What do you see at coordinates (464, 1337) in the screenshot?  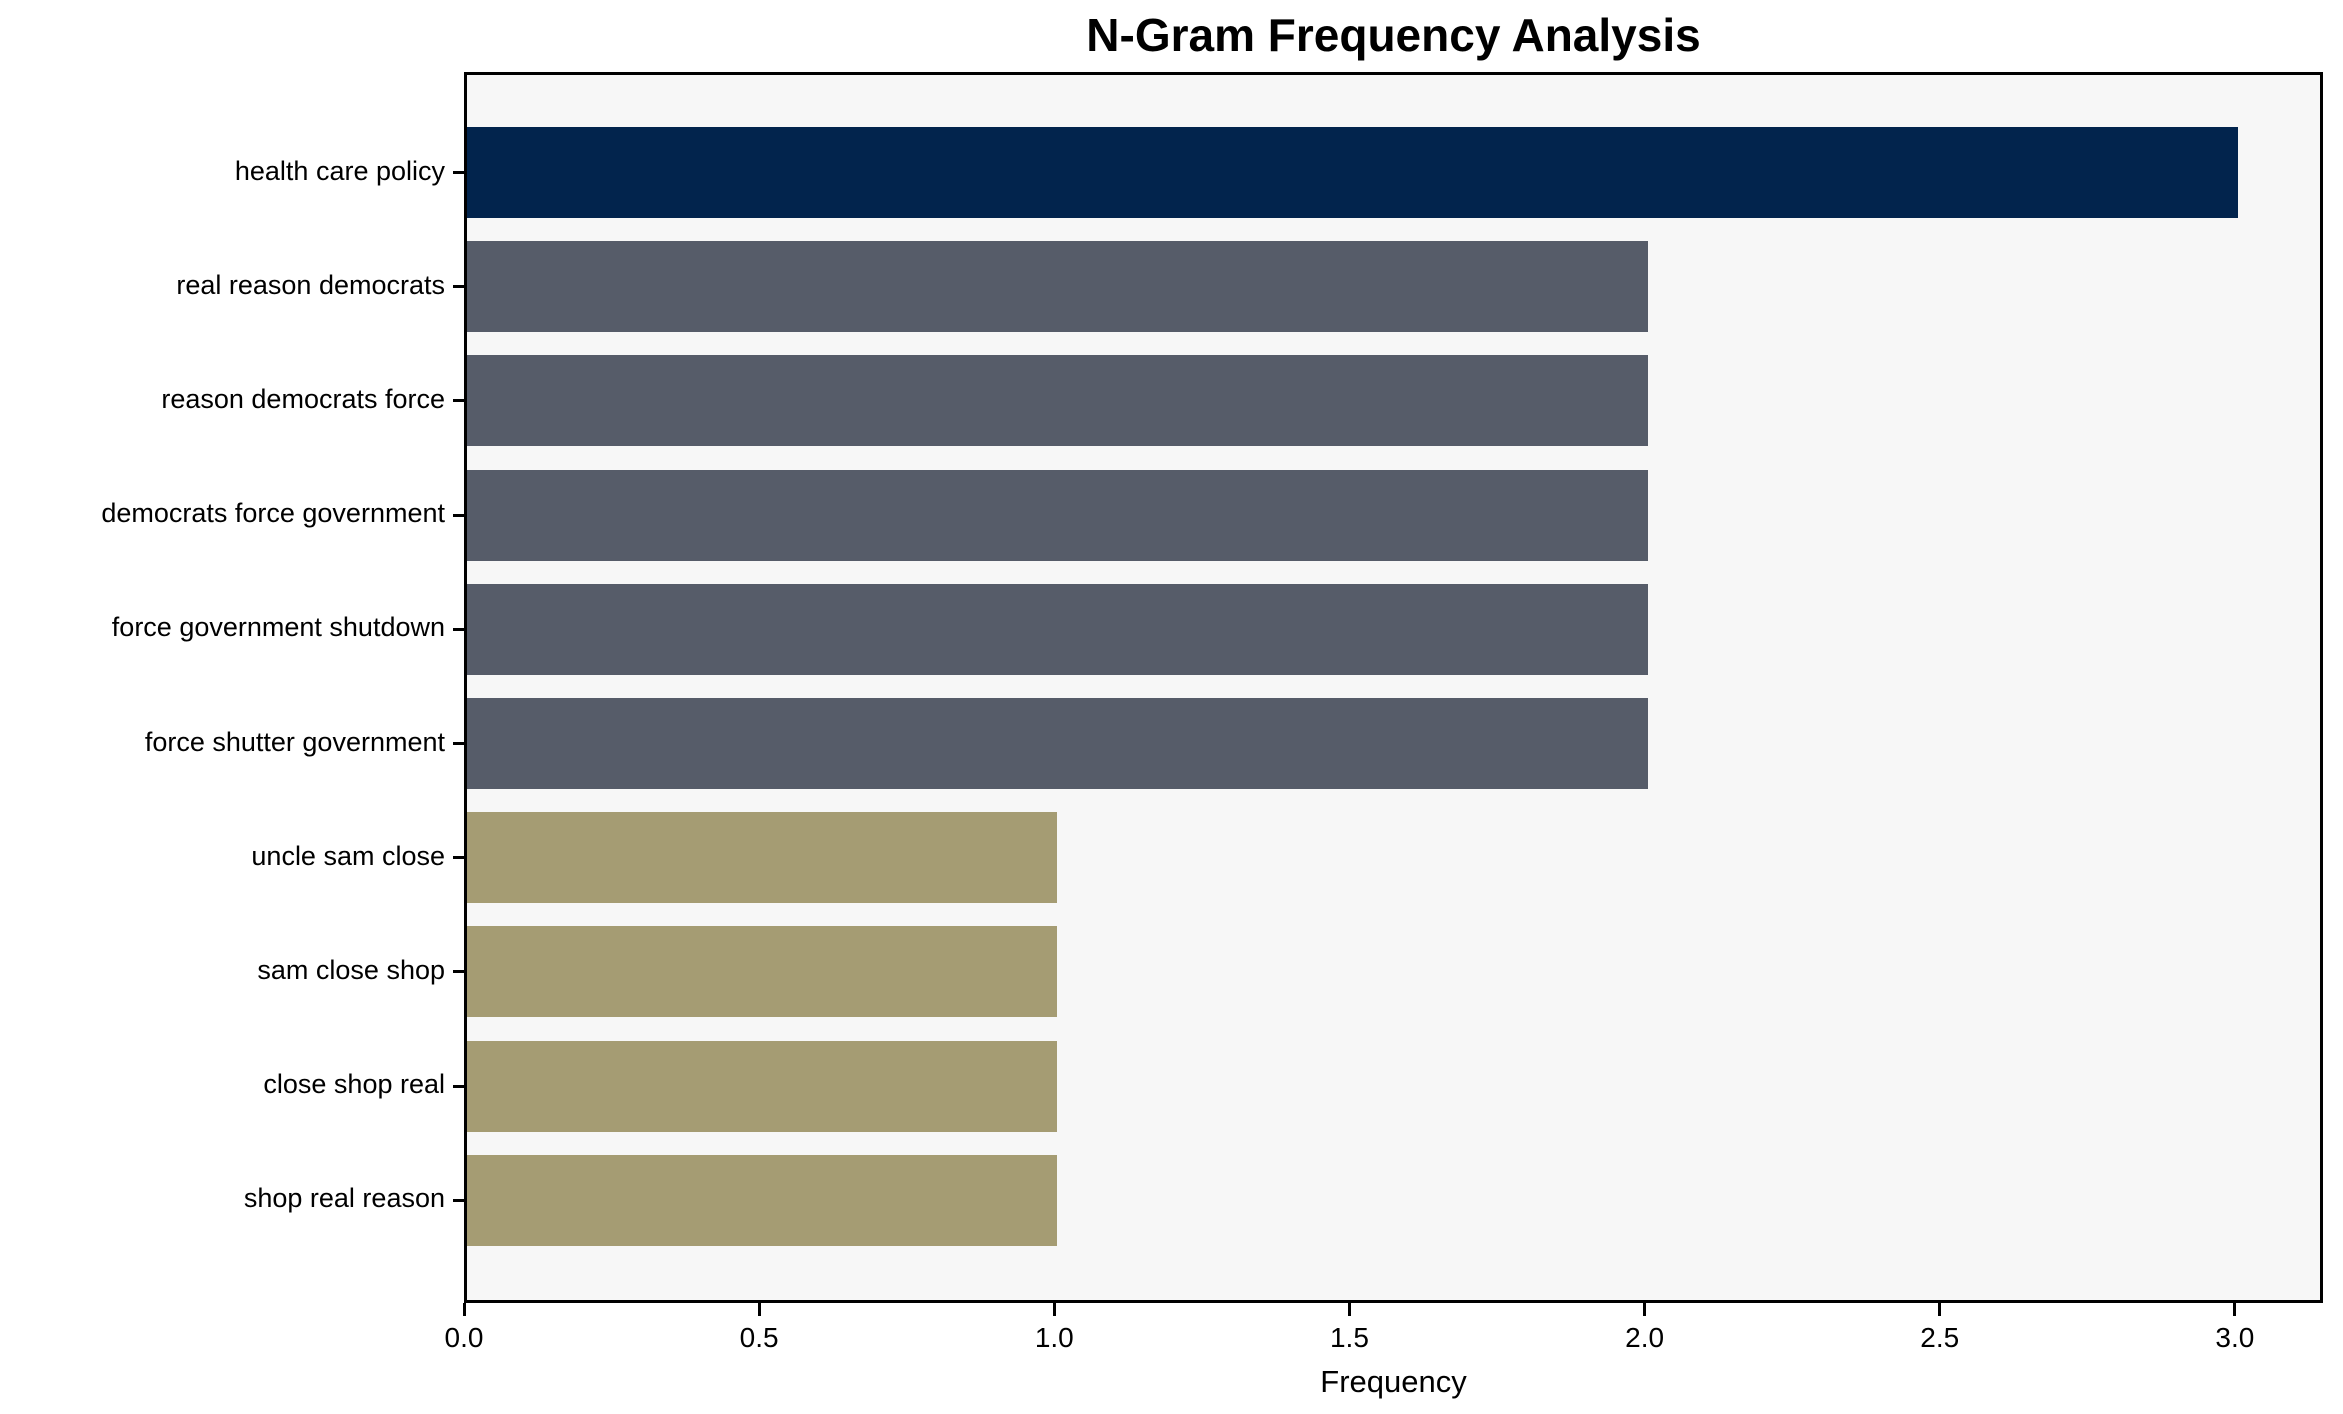 I see `x-tick-label: 0.0` at bounding box center [464, 1337].